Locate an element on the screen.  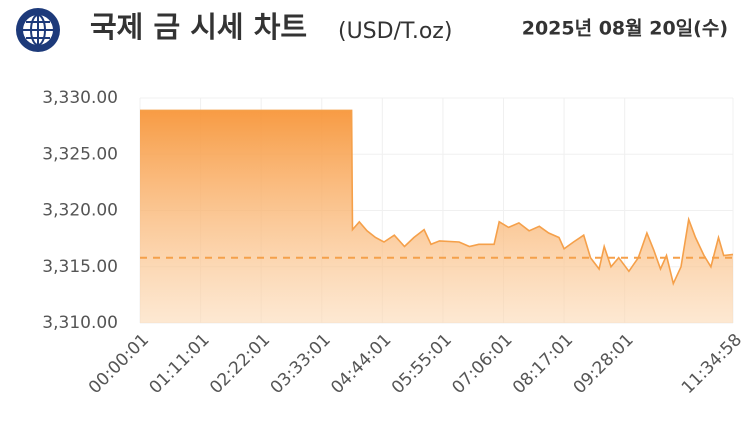
y-tick-label: 3,320.00 is located at coordinates (80, 211).